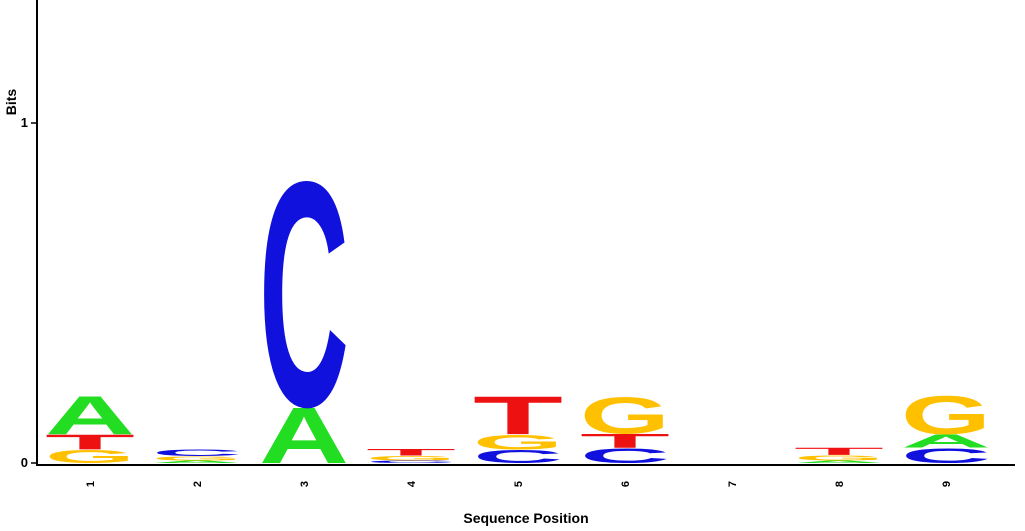 The image size is (1025, 531). Describe the element at coordinates (197, 453) in the screenshot. I see `logo-letter-C-pos2: C` at that location.